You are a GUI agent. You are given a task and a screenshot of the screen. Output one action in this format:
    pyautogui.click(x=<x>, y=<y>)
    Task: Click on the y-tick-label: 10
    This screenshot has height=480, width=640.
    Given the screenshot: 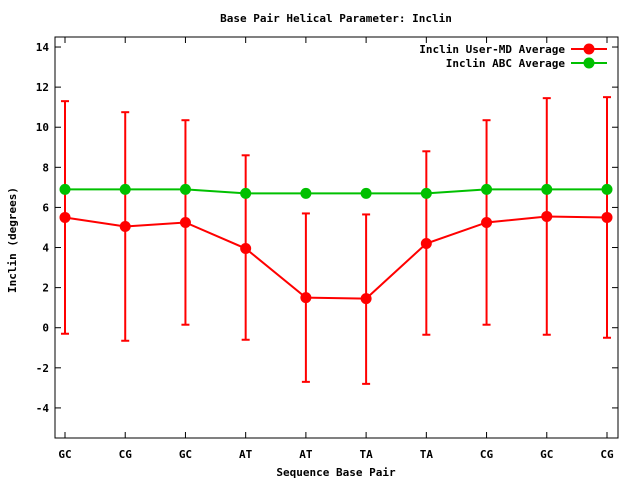 What is the action you would take?
    pyautogui.click(x=42, y=127)
    